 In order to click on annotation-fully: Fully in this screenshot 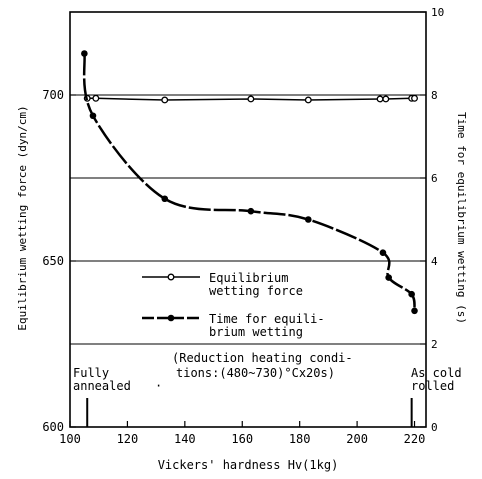, I will do `click(91, 373)`.